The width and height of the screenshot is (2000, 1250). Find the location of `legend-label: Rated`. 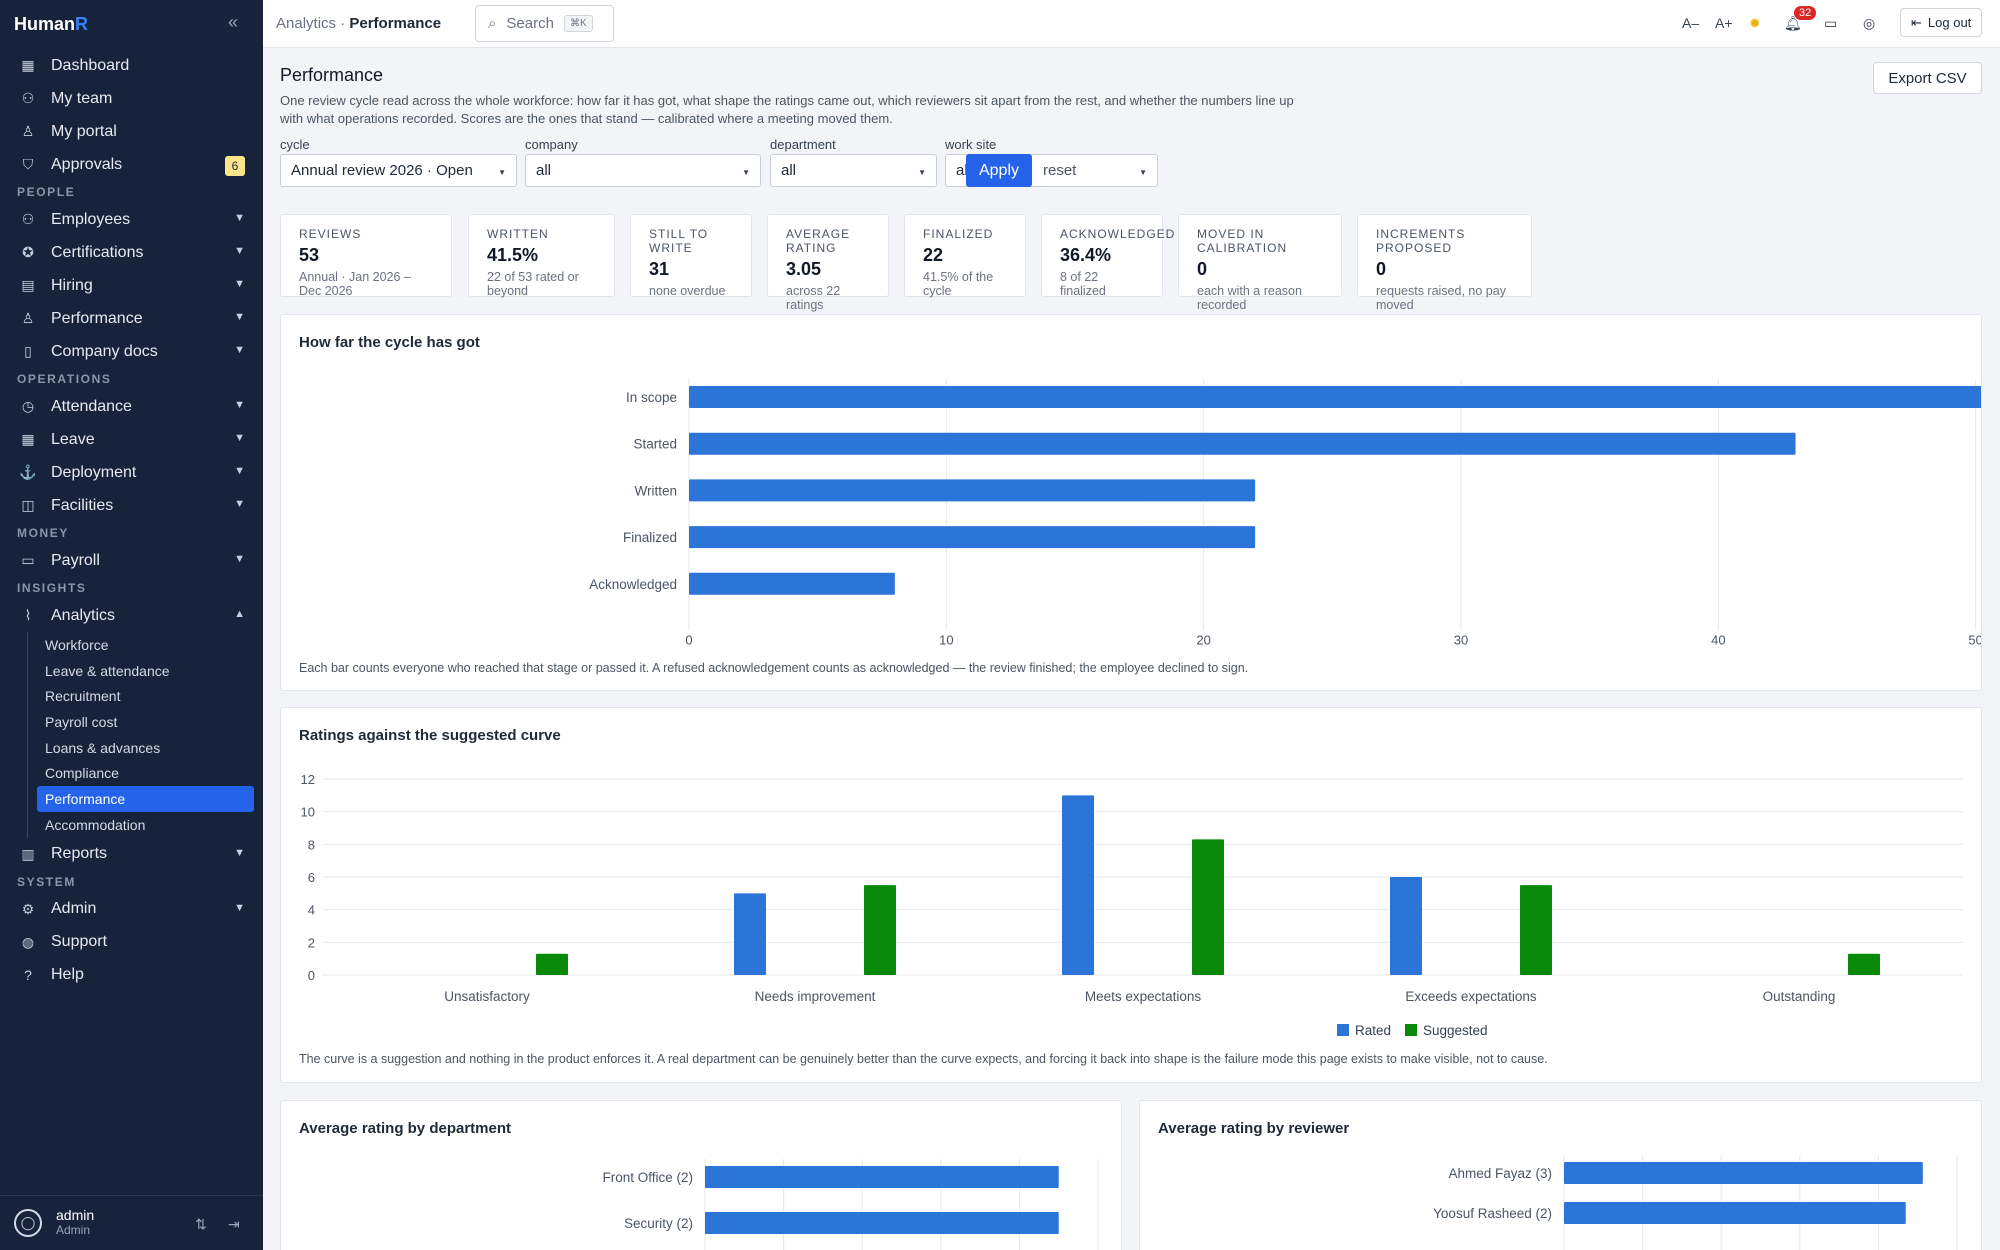

legend-label: Rated is located at coordinates (1373, 1030).